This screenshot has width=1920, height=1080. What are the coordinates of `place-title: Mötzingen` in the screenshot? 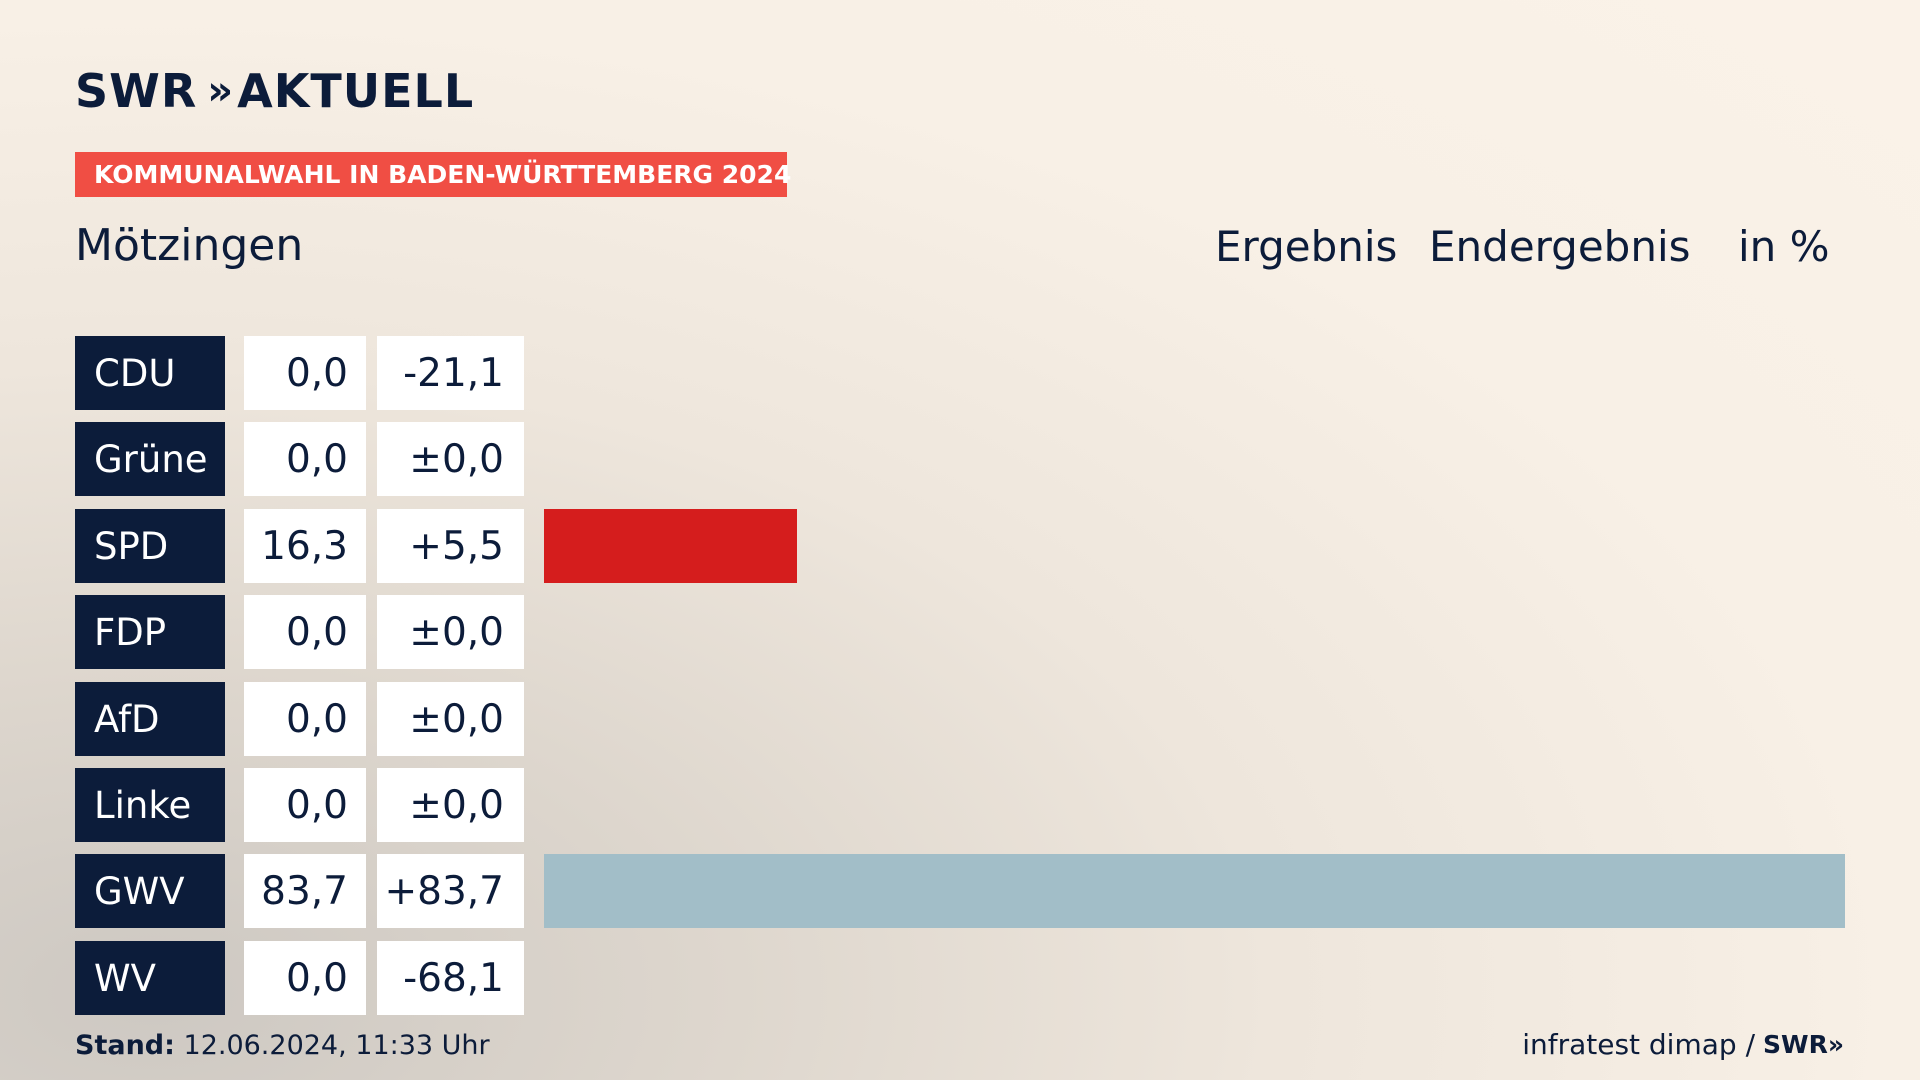 It's located at (189, 245).